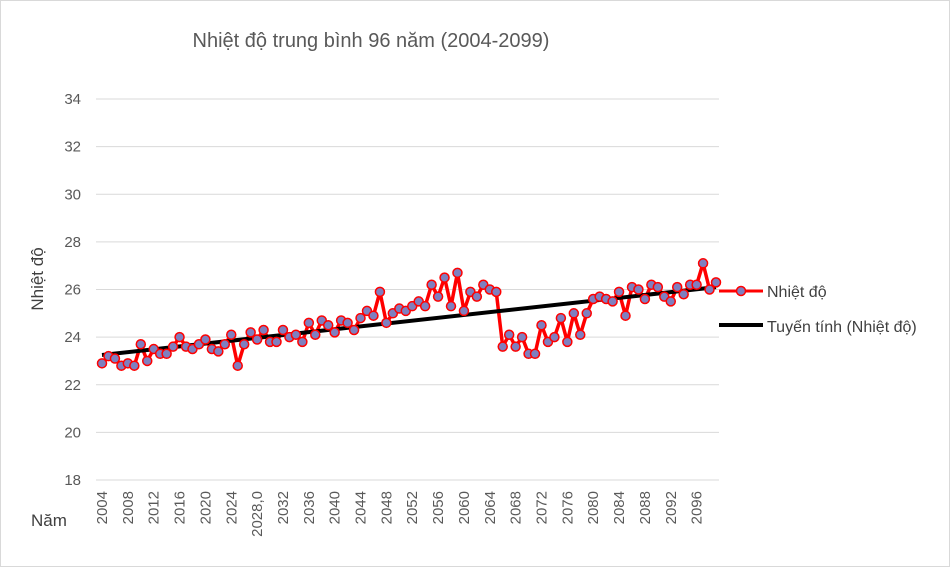  I want to click on y-tick-label: 32, so click(72, 147).